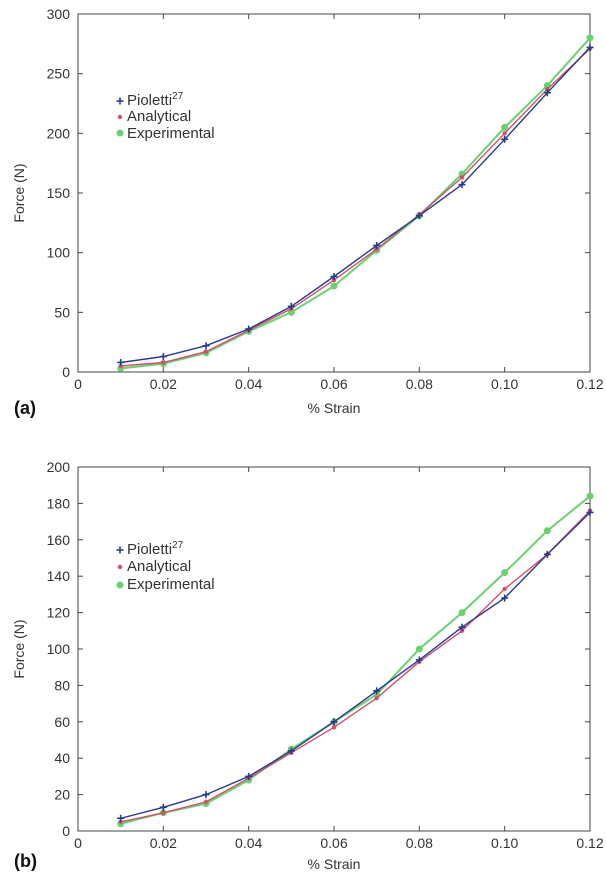 Image resolution: width=606 pixels, height=873 pixels. I want to click on y-tick-label: 50, so click(62, 312).